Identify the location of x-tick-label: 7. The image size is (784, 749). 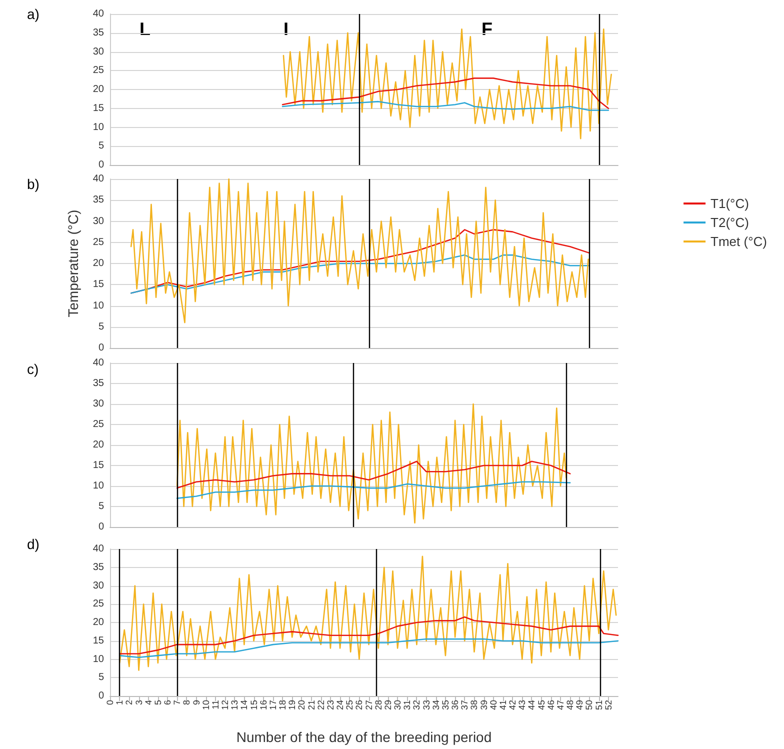
(177, 703).